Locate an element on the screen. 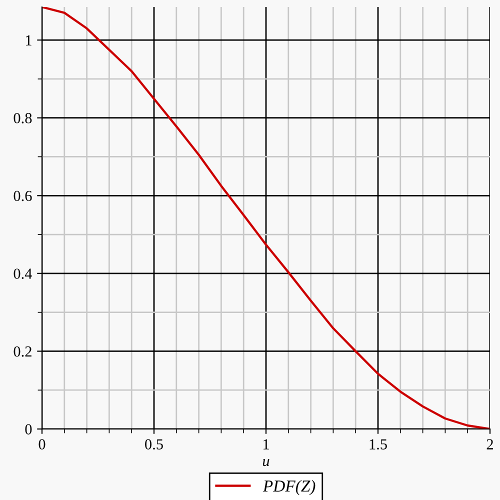 This screenshot has width=500, height=500. x-tick-label: 1 is located at coordinates (266, 444).